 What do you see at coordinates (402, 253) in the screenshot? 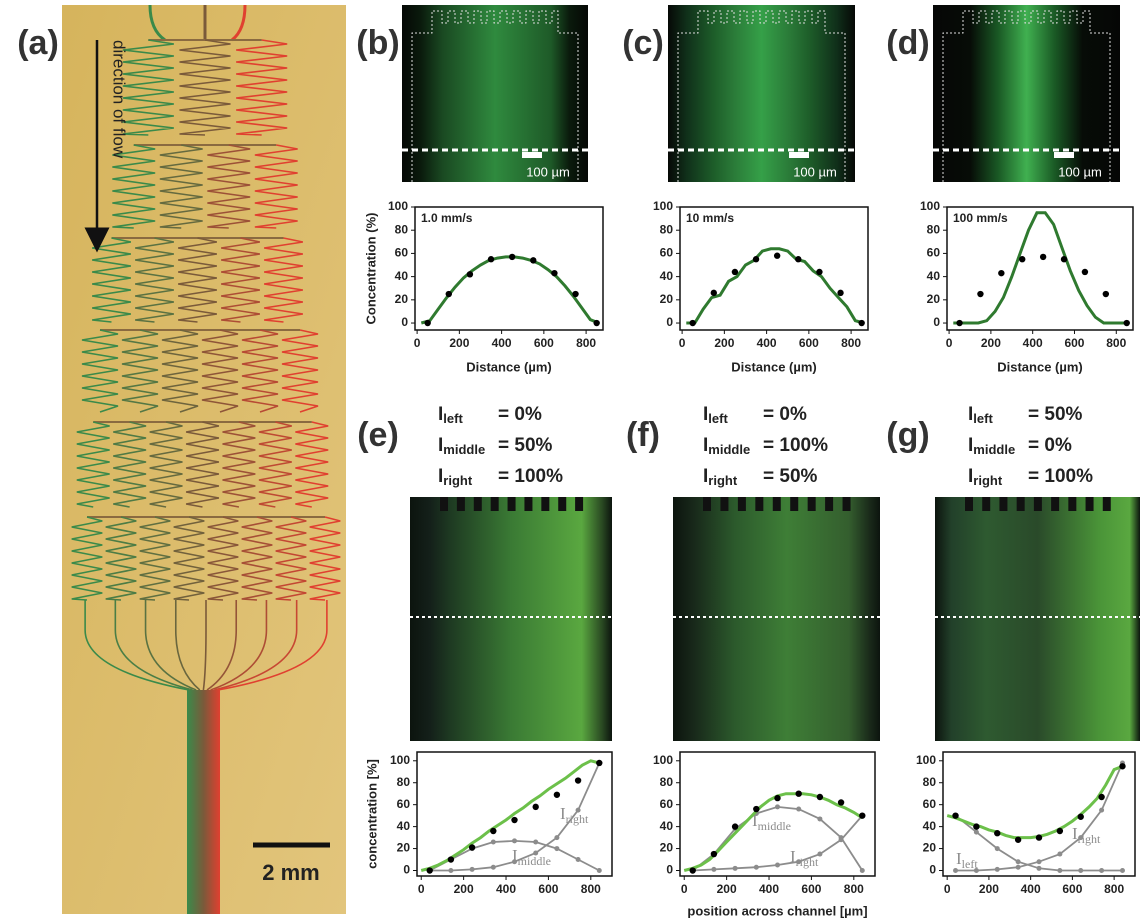
I see `y-tick-label: 60` at bounding box center [402, 253].